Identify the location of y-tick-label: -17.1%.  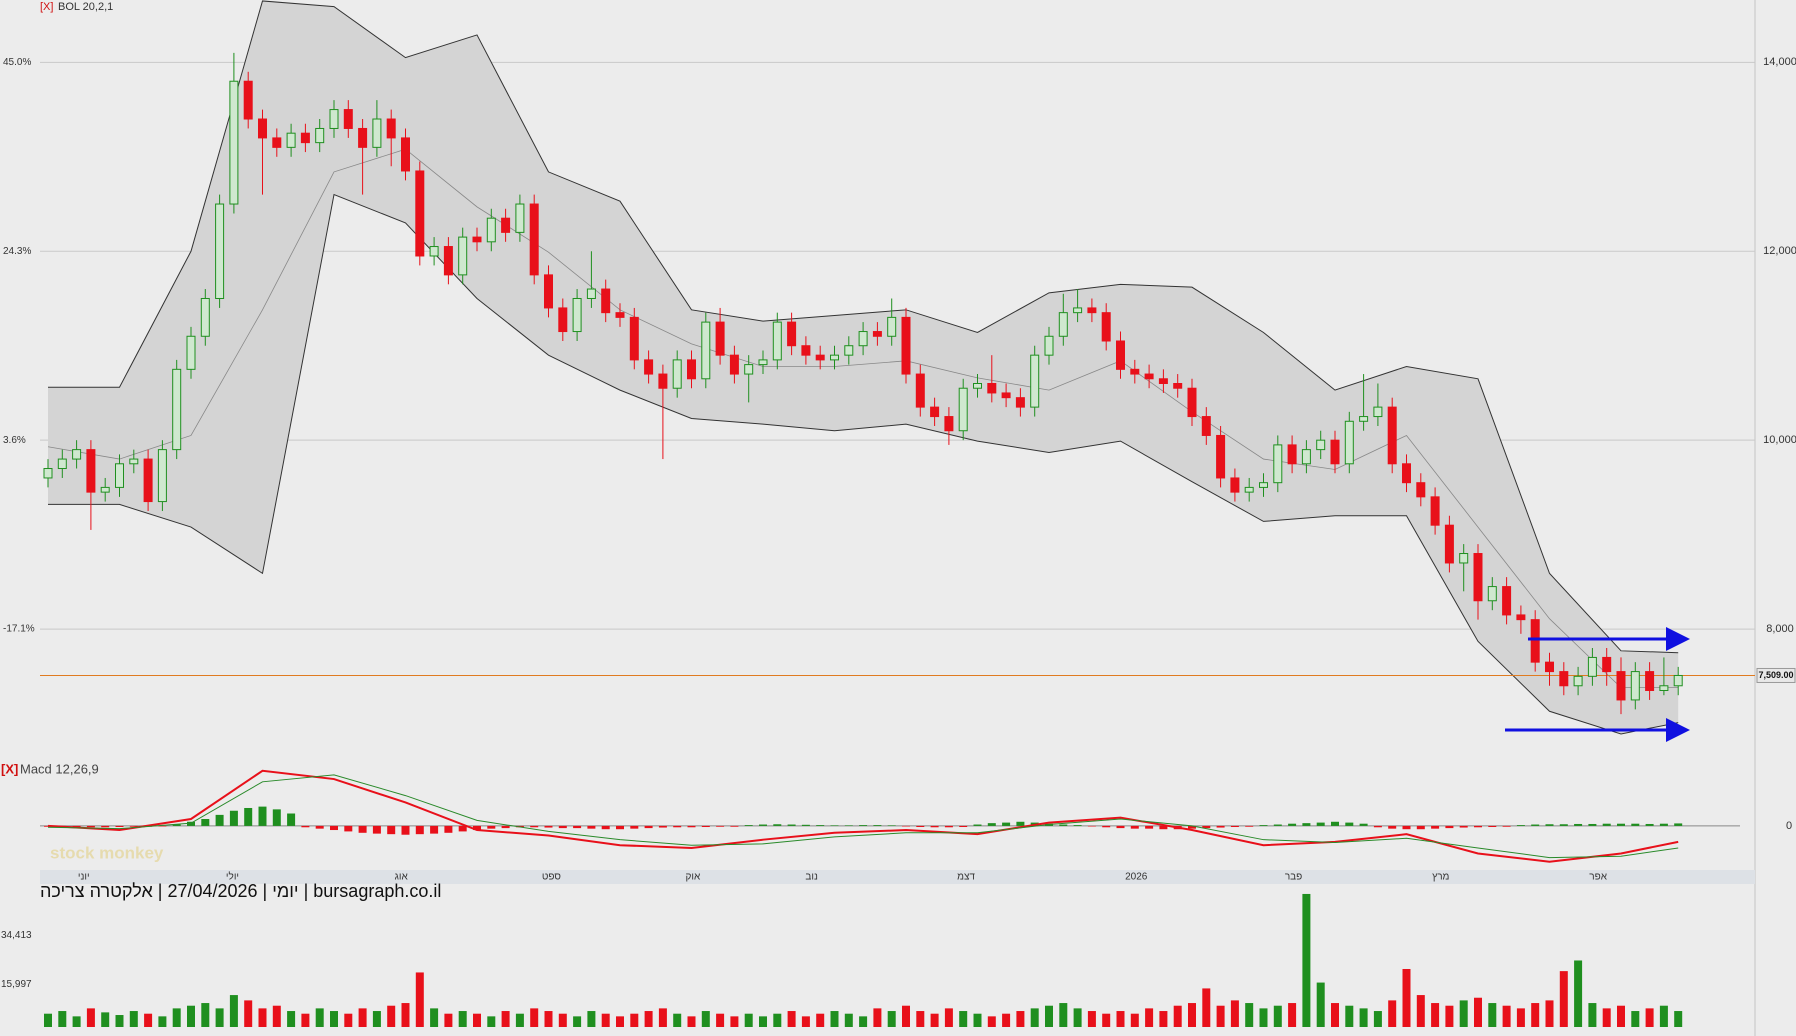
(19, 629).